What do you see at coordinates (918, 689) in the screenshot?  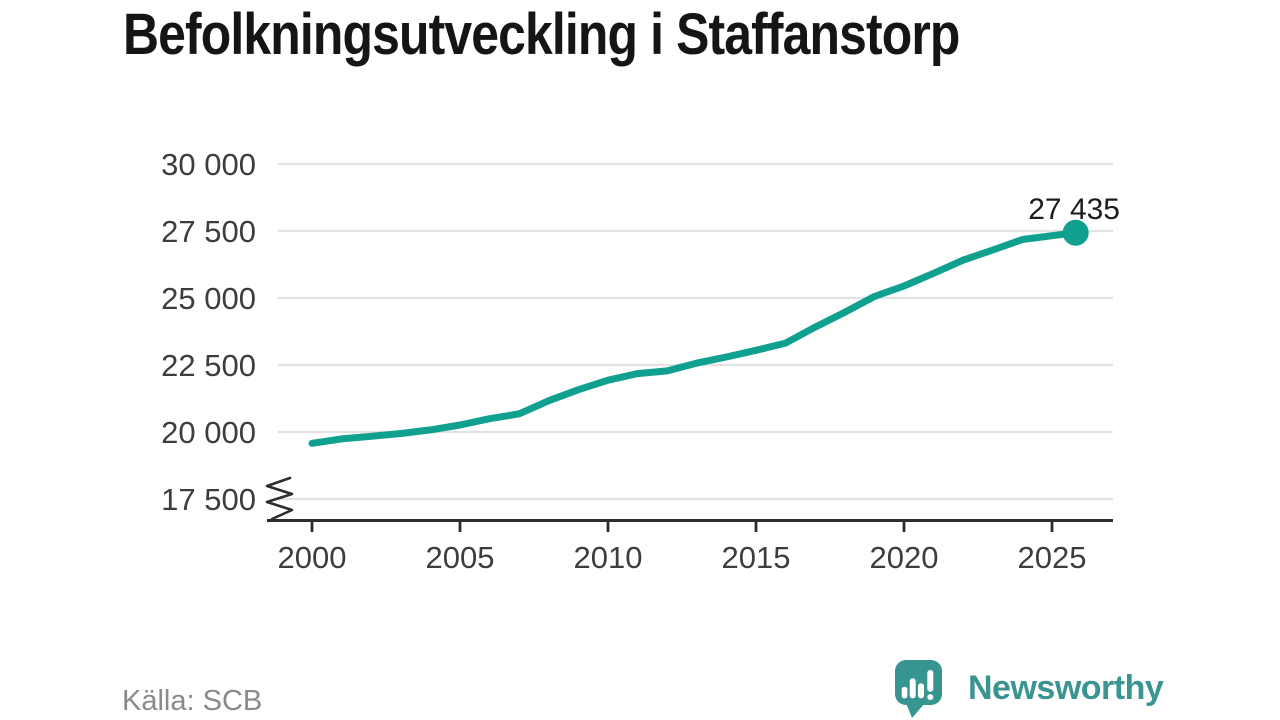 I see `newsworthy-logo-icon` at bounding box center [918, 689].